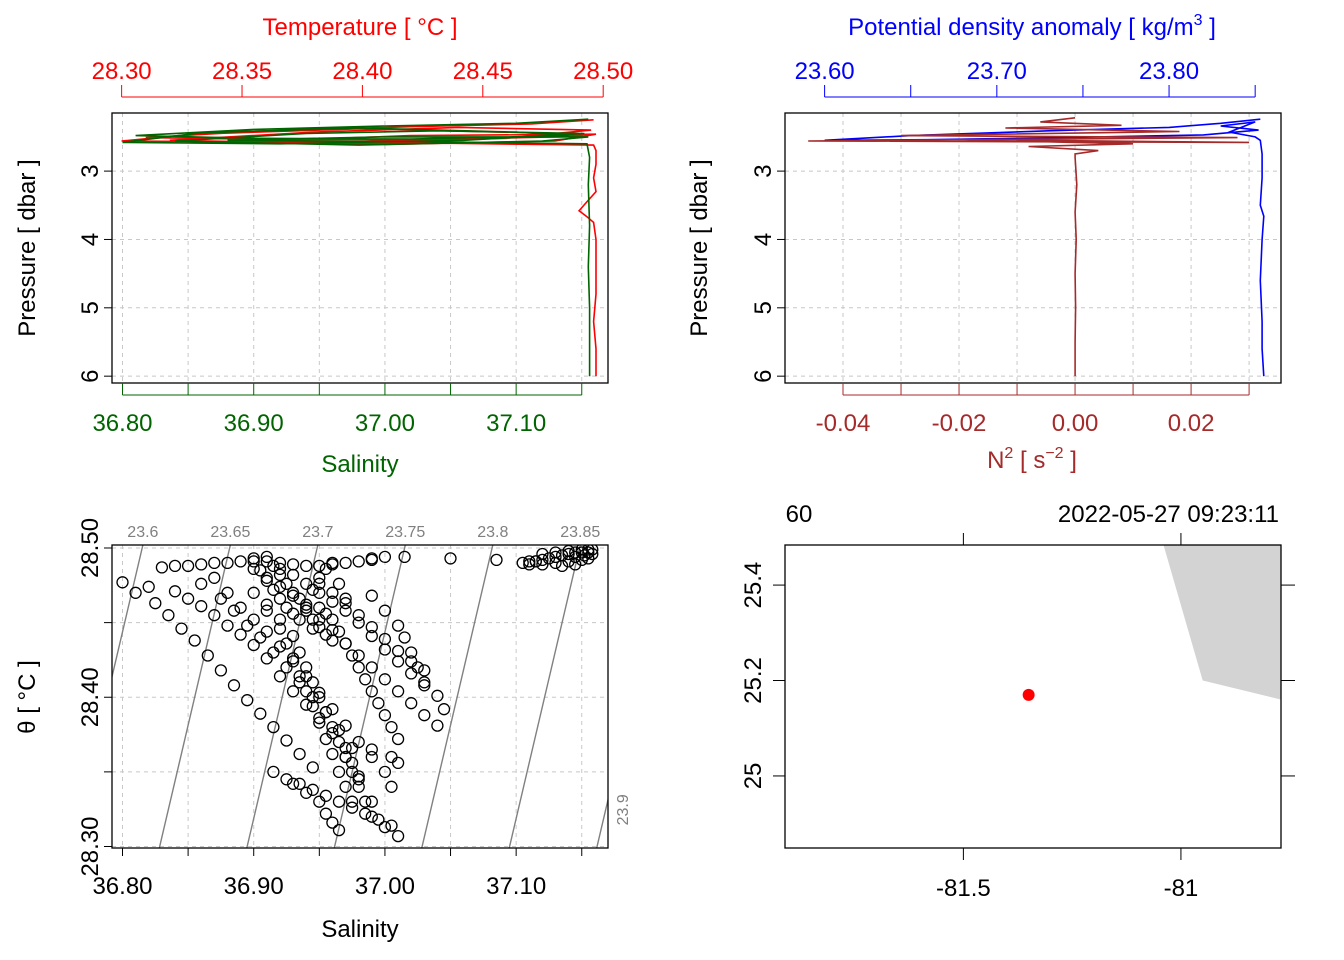 This screenshot has height=960, width=1344. Describe the element at coordinates (359, 464) in the screenshot. I see `salinity-axis-title: Salinity` at that location.